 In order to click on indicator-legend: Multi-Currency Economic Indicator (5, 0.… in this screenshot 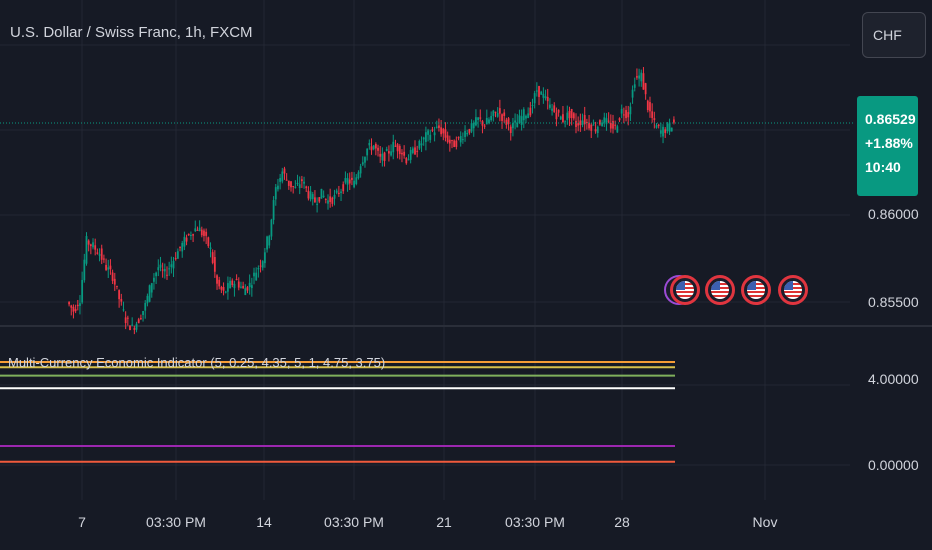, I will do `click(197, 362)`.